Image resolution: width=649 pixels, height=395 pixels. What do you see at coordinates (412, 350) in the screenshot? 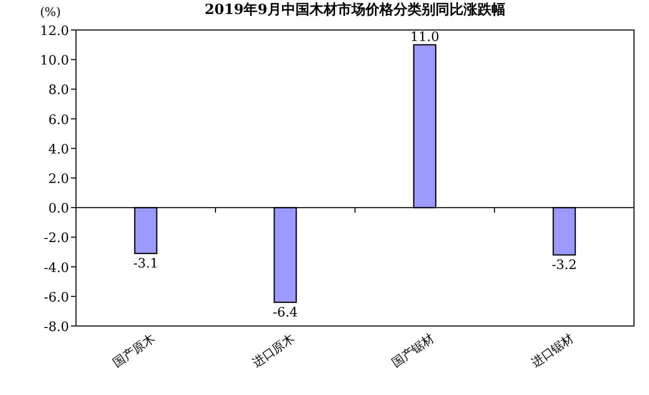
I see `xtick: 国产锯材` at bounding box center [412, 350].